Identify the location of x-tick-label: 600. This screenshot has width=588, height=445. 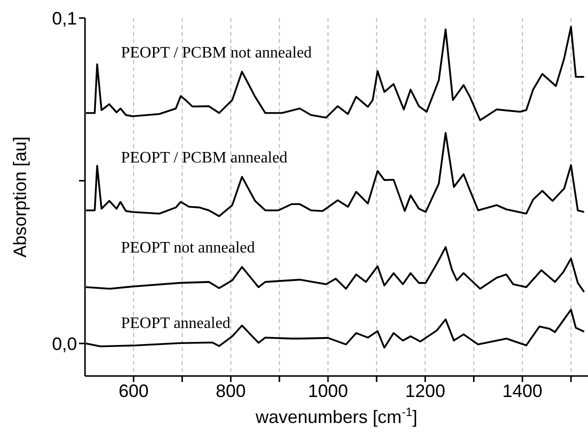
(133, 390).